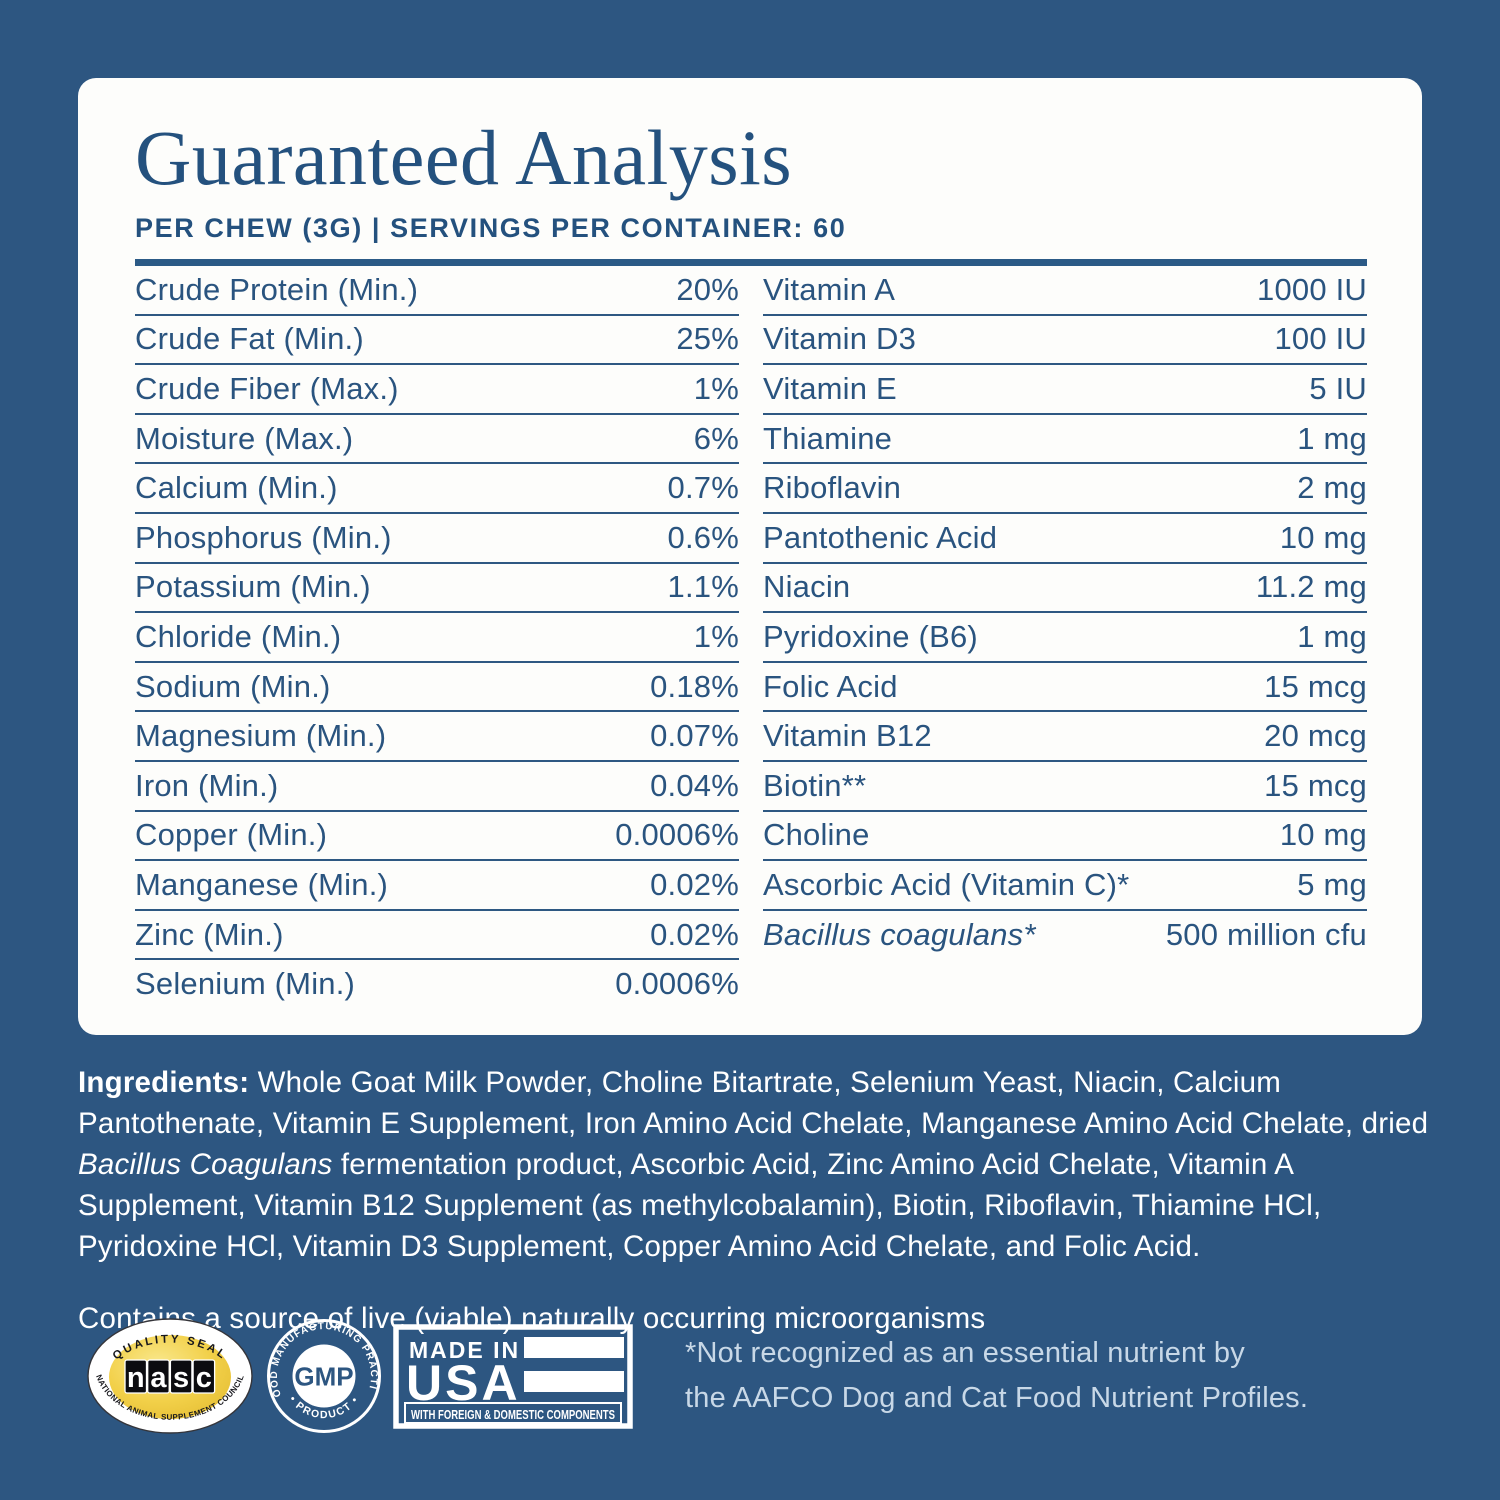 The image size is (1500, 1500). Describe the element at coordinates (249, 339) in the screenshot. I see `nutrient-name: Crude Fat (Min.)` at that location.